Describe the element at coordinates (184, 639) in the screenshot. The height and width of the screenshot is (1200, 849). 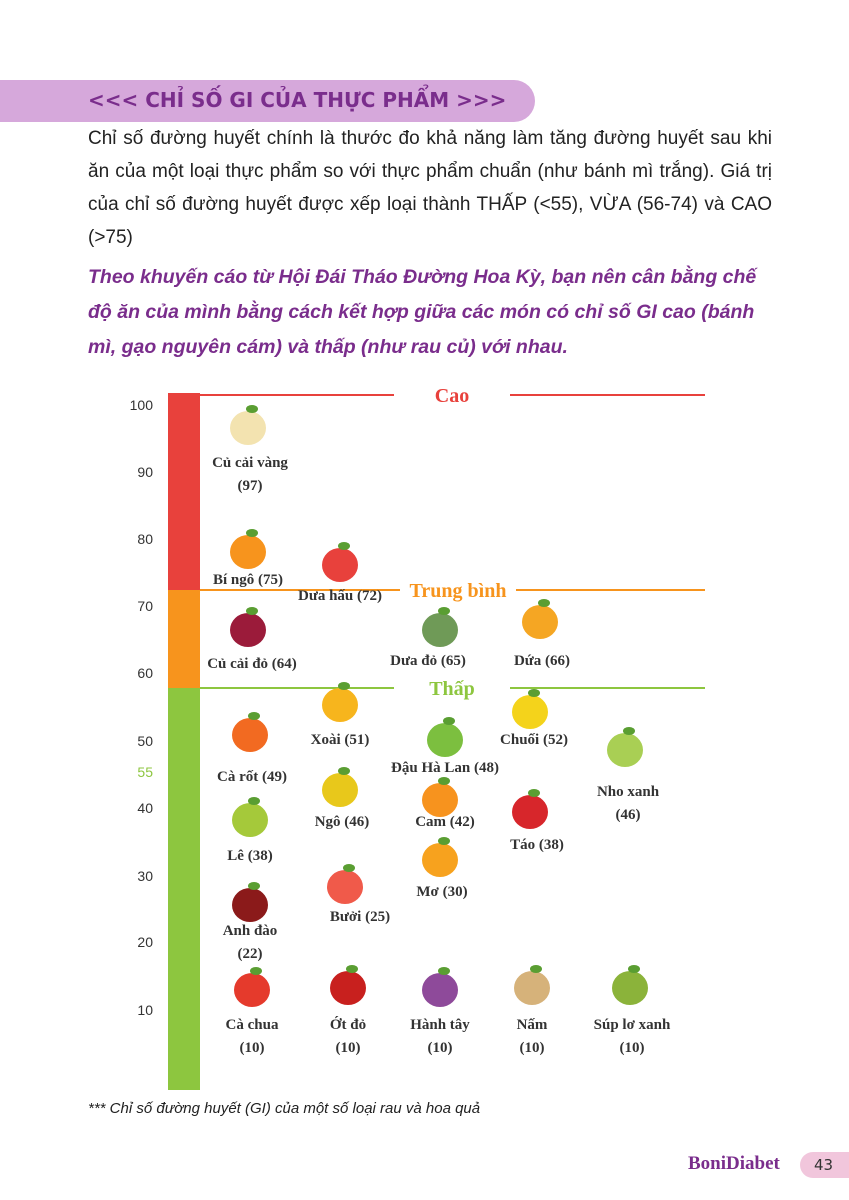
I see `medium-band` at that location.